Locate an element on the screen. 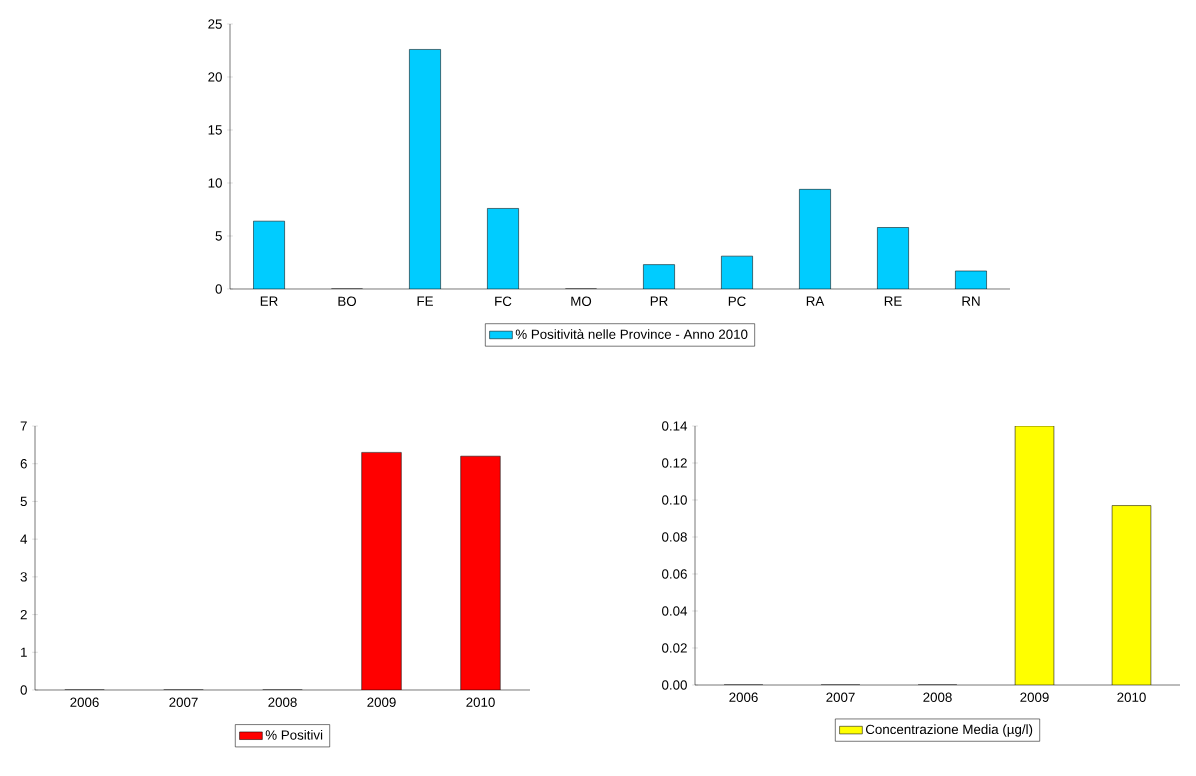 The height and width of the screenshot is (776, 1196). y-tick-label: 1 is located at coordinates (24, 652).